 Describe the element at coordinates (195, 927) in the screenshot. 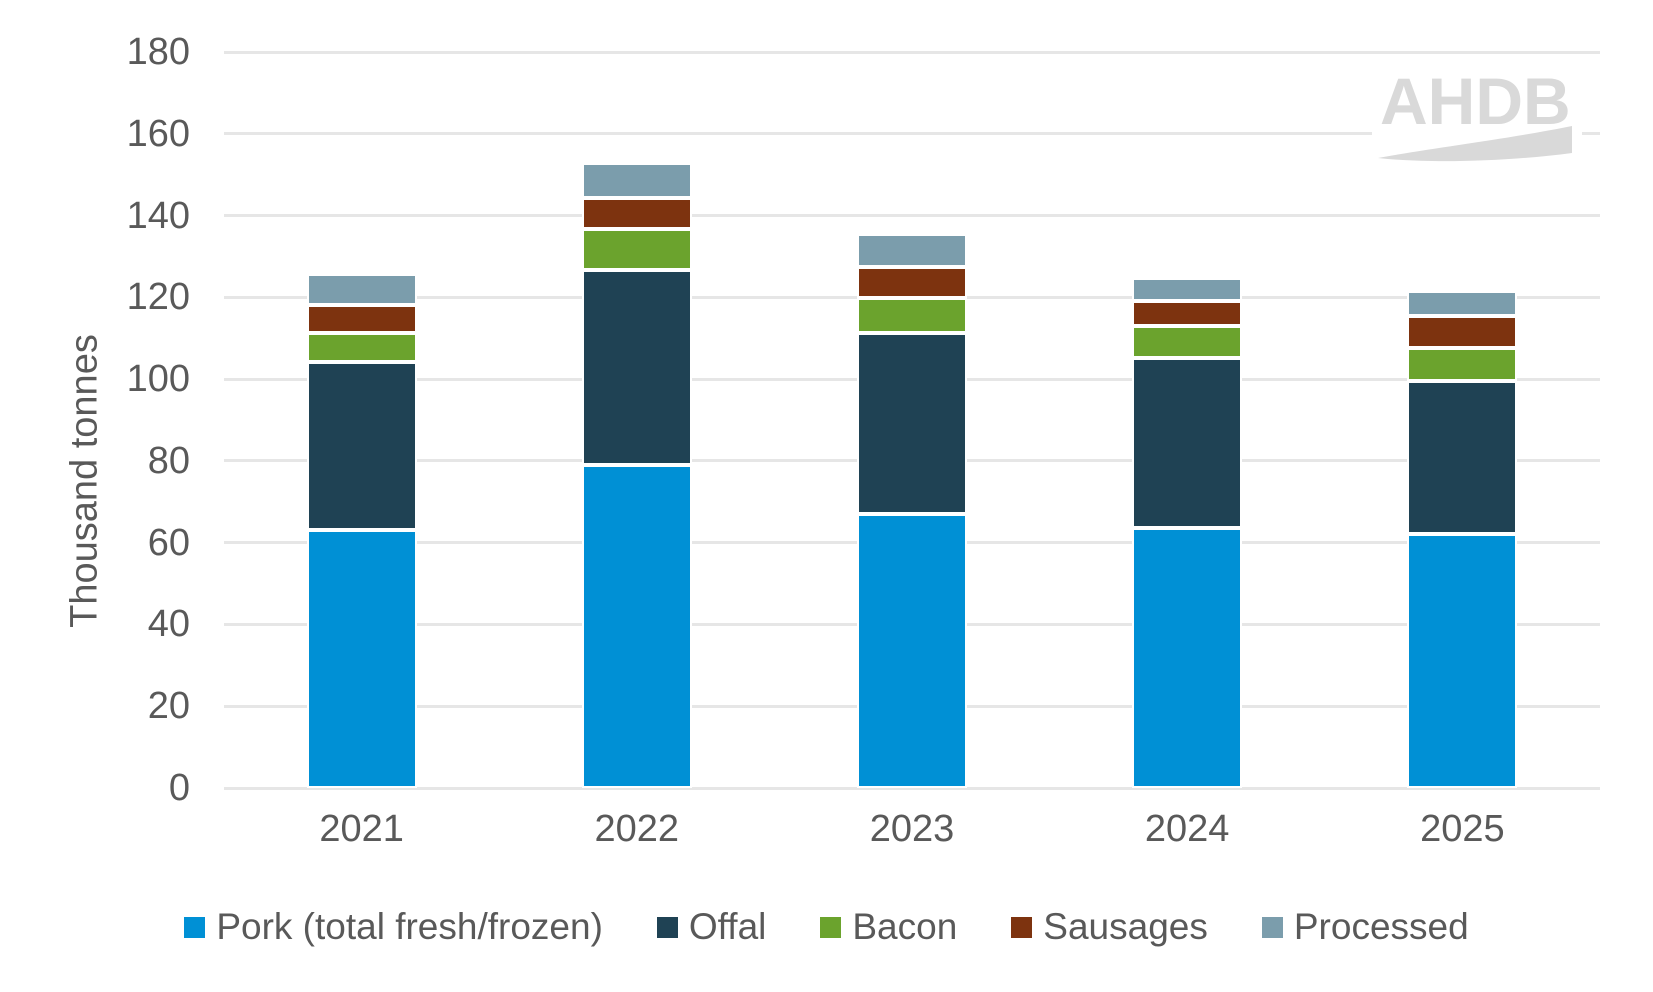

I see `legend-swatch-pork` at that location.